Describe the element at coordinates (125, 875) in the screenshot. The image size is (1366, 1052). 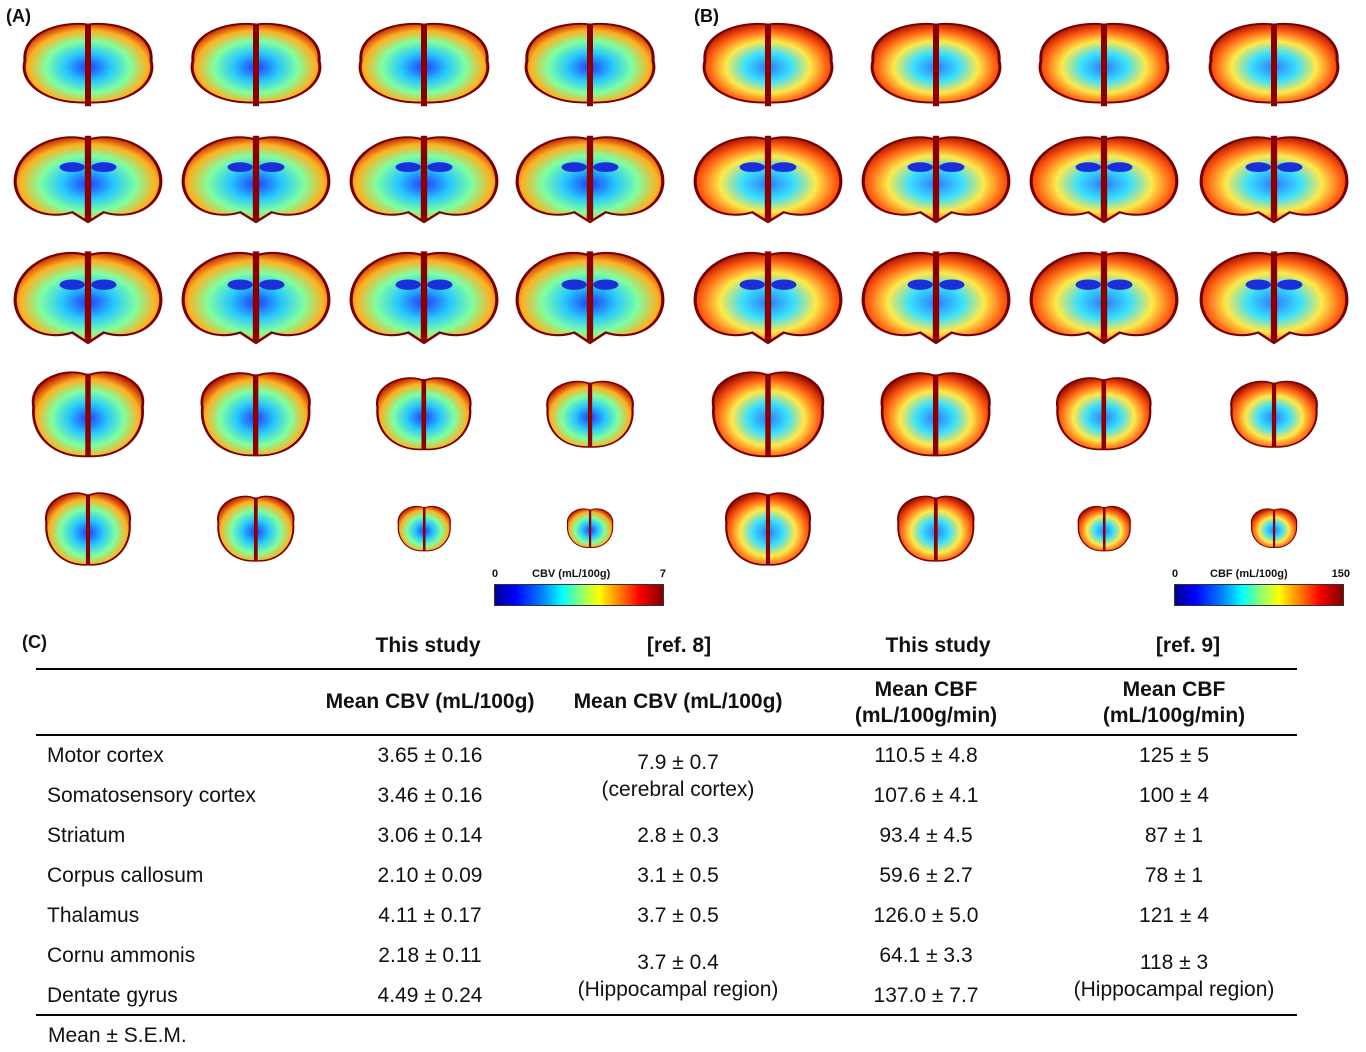
I see `region-label: Corpus callosum` at that location.